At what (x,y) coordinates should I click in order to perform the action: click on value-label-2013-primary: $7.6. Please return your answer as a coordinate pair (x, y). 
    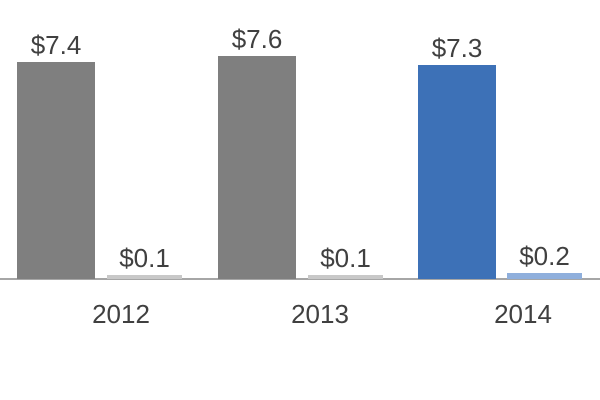
    Looking at the image, I should click on (257, 39).